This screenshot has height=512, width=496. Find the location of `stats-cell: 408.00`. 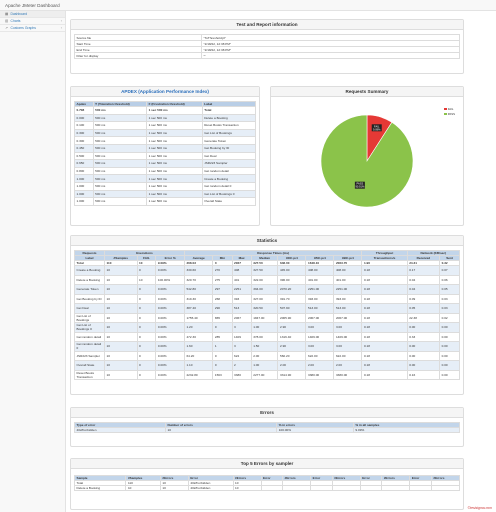

stats-cell: 408.00 is located at coordinates (320, 270).